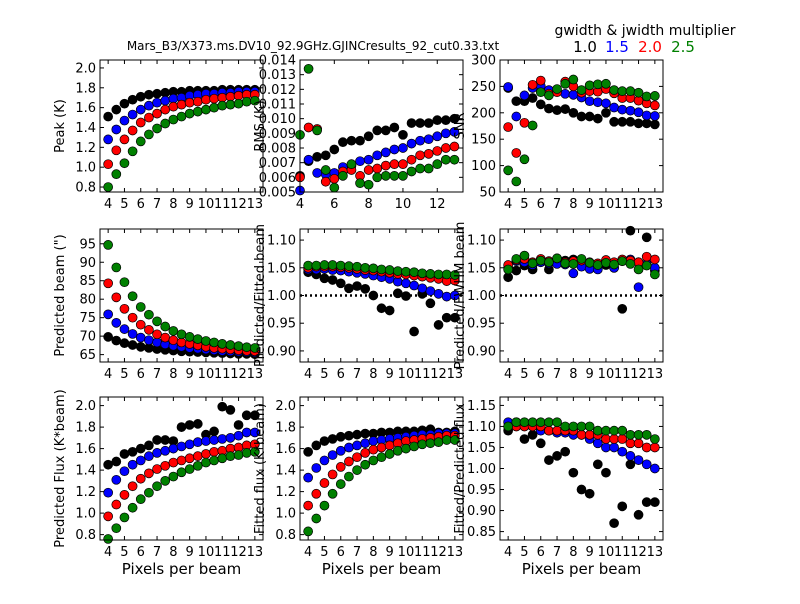  I want to click on y-tick-label: 1.2, so click(85, 492).